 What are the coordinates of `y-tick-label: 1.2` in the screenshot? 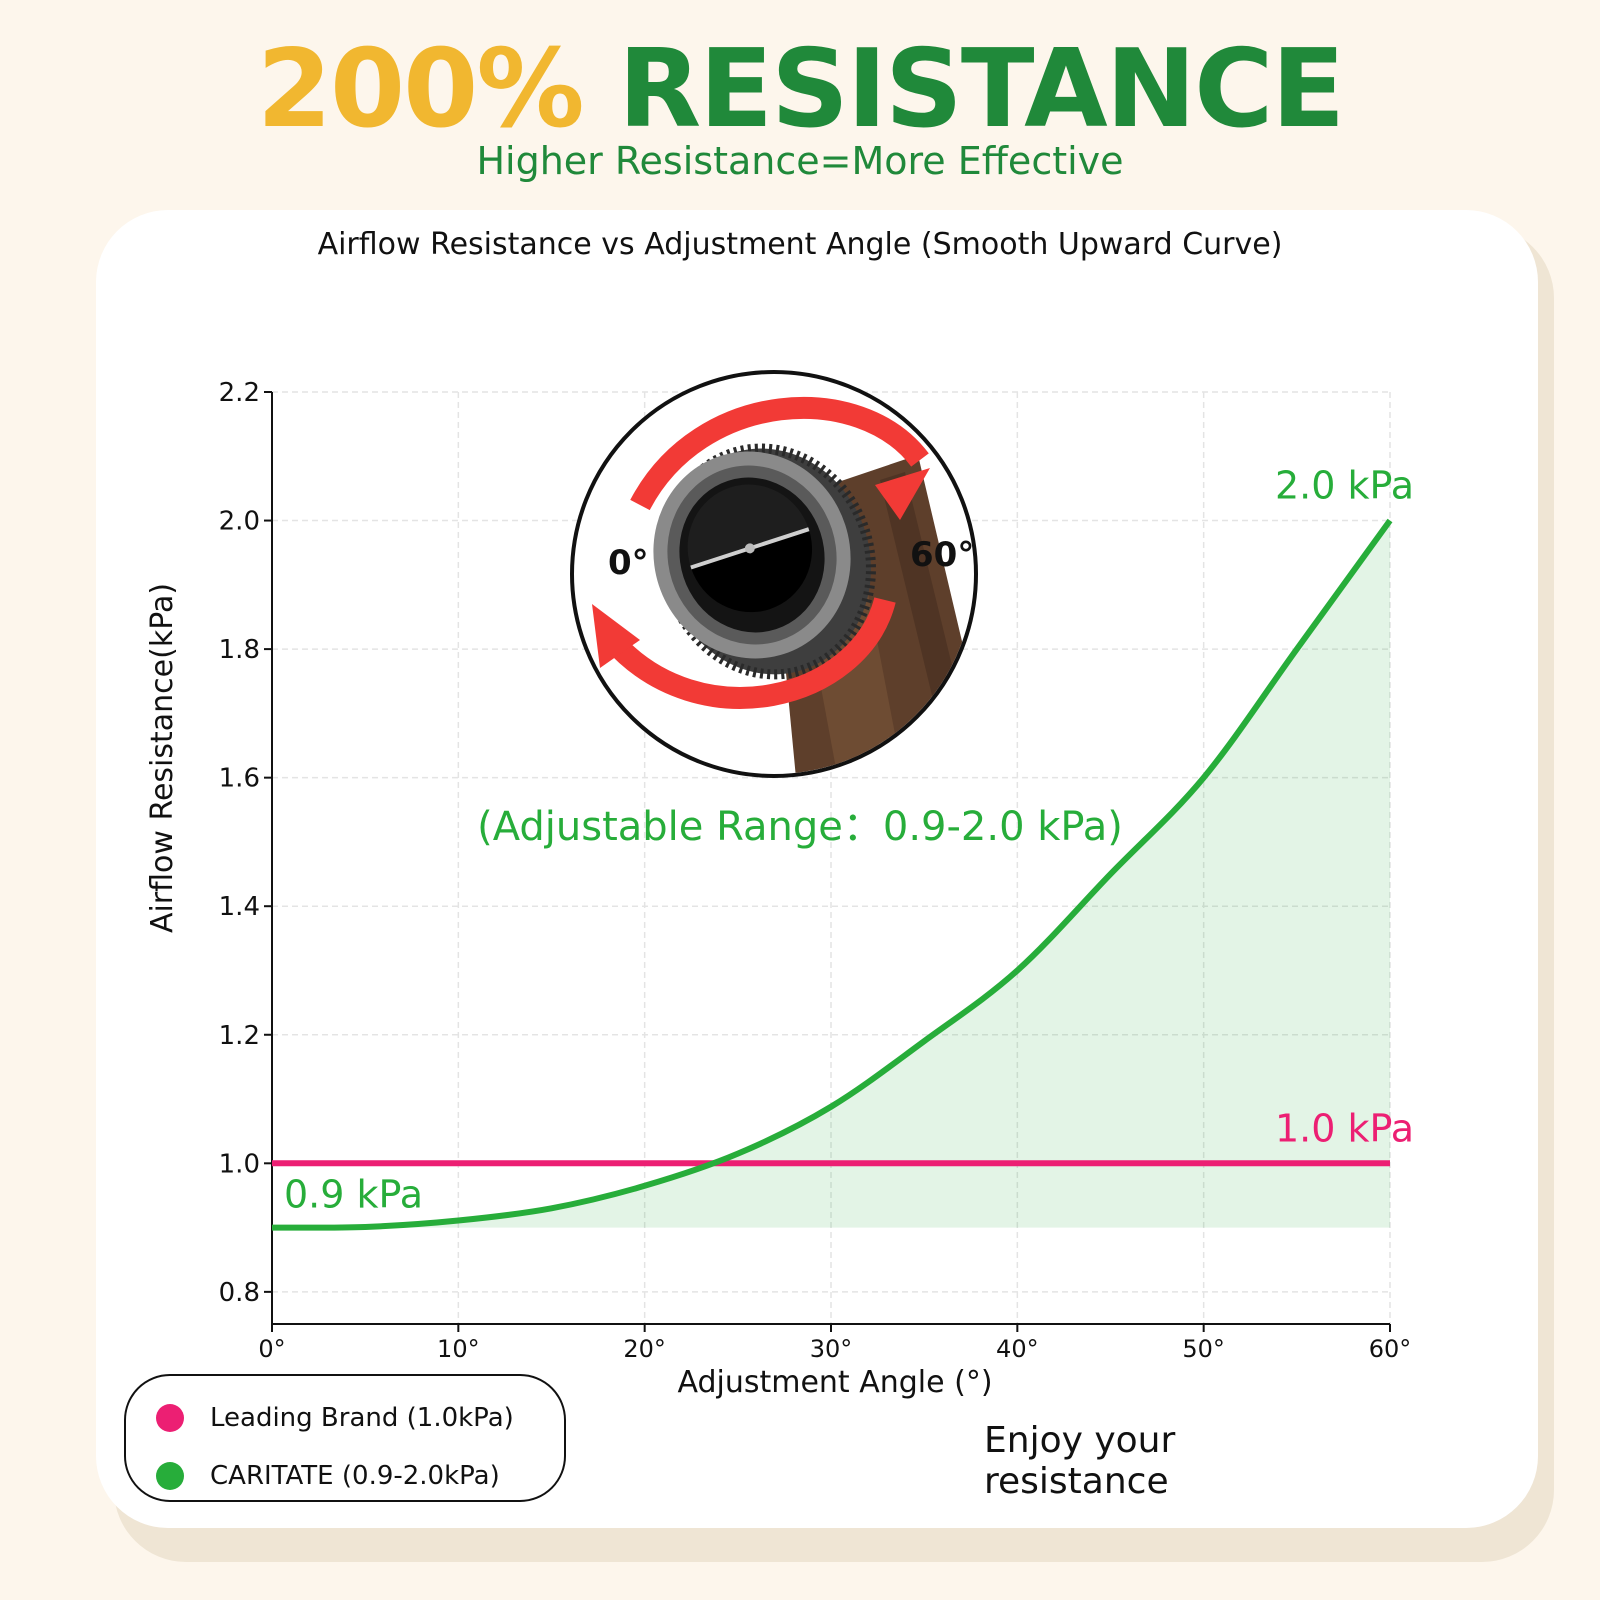 It's located at (239, 1036).